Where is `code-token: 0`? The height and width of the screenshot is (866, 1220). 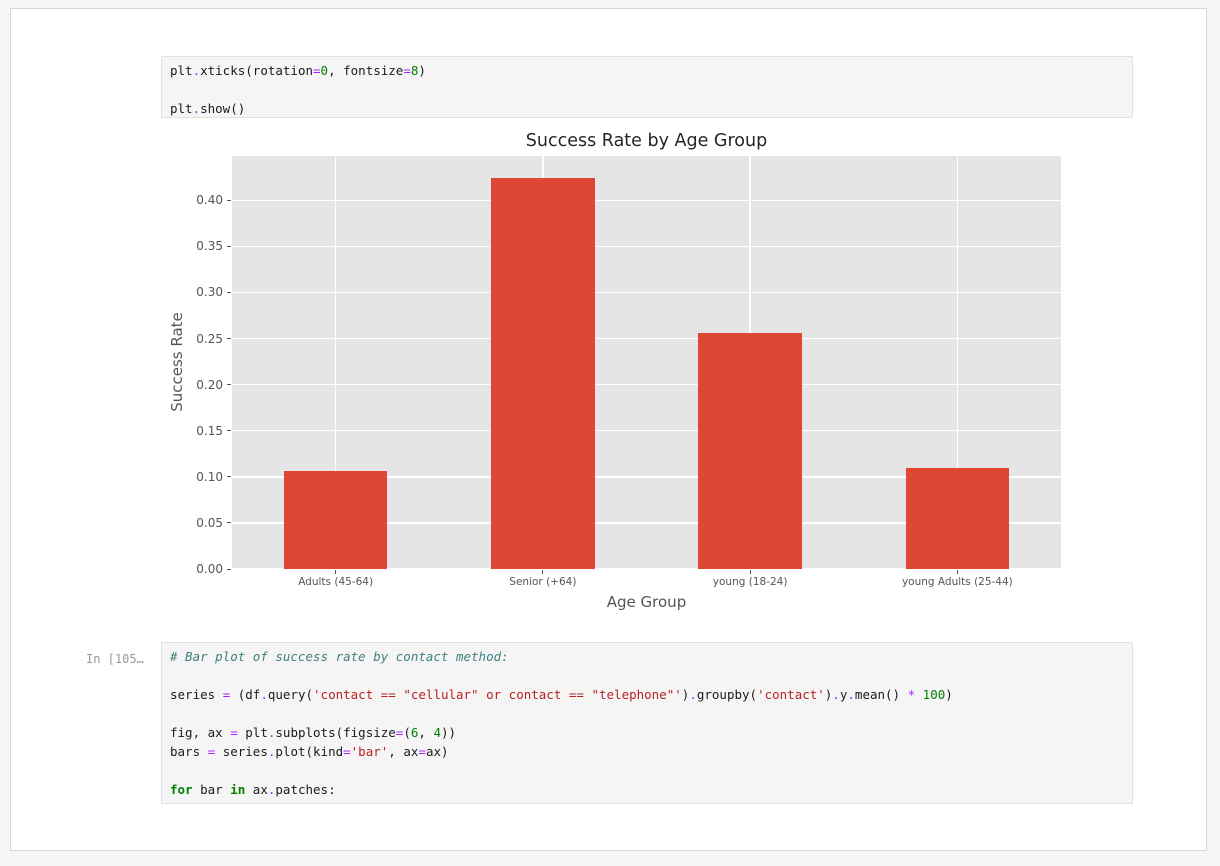
code-token: 0 is located at coordinates (324, 70).